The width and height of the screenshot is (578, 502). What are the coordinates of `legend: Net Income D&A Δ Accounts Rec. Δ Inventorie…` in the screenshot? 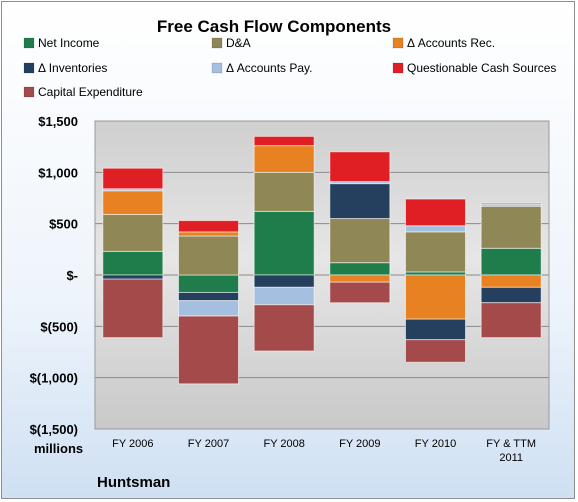 It's located at (289, 67).